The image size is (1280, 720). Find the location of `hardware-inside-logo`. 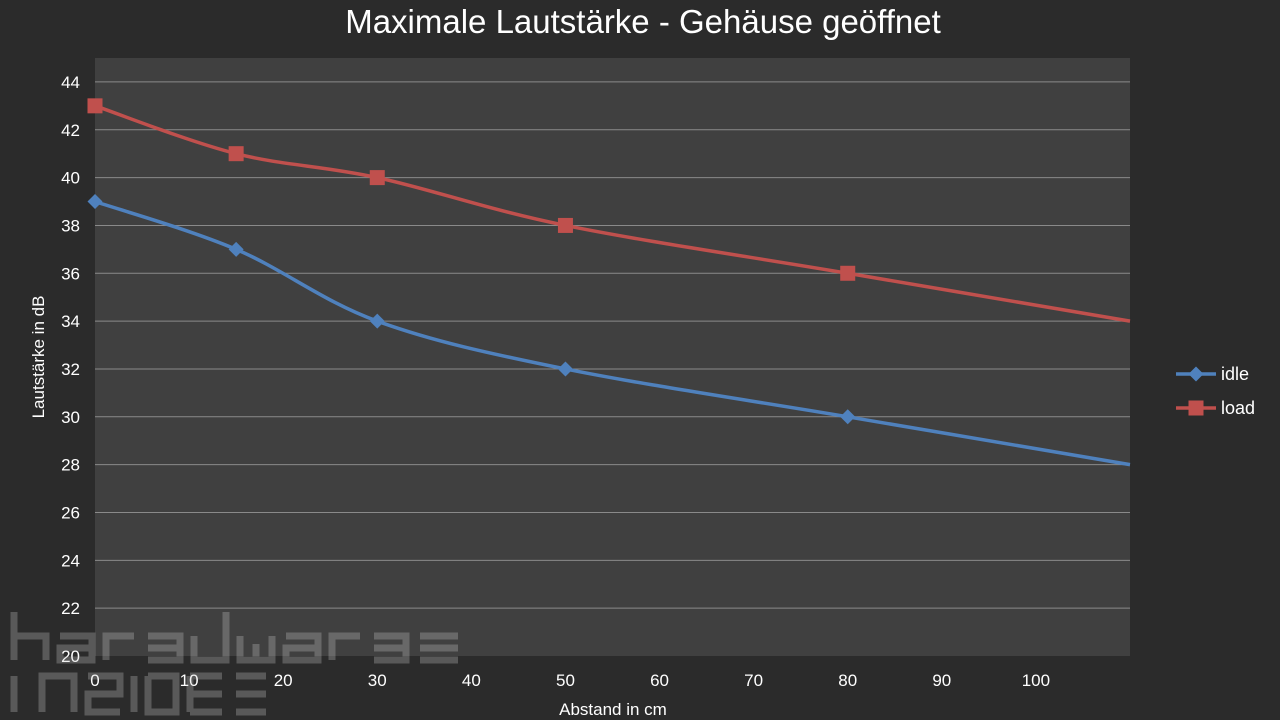

hardware-inside-logo is located at coordinates (234, 664).